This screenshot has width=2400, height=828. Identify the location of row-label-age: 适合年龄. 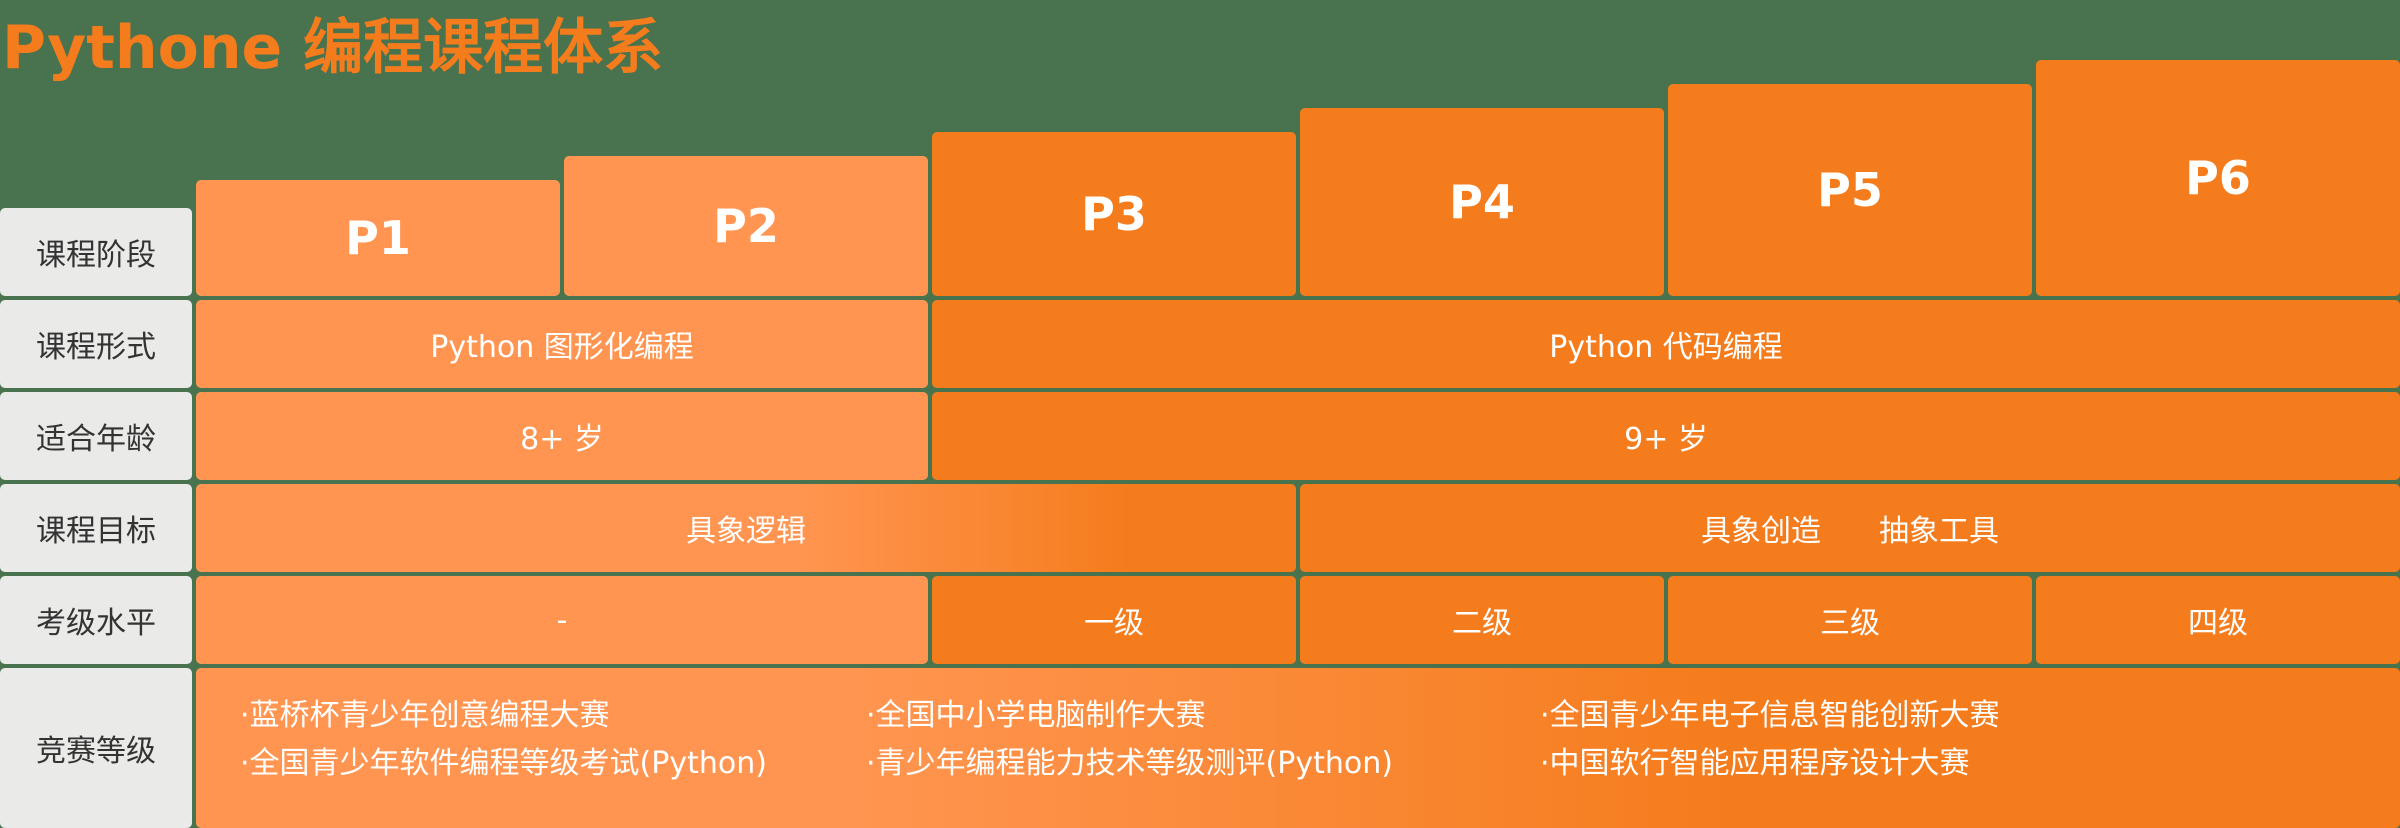
(96, 436).